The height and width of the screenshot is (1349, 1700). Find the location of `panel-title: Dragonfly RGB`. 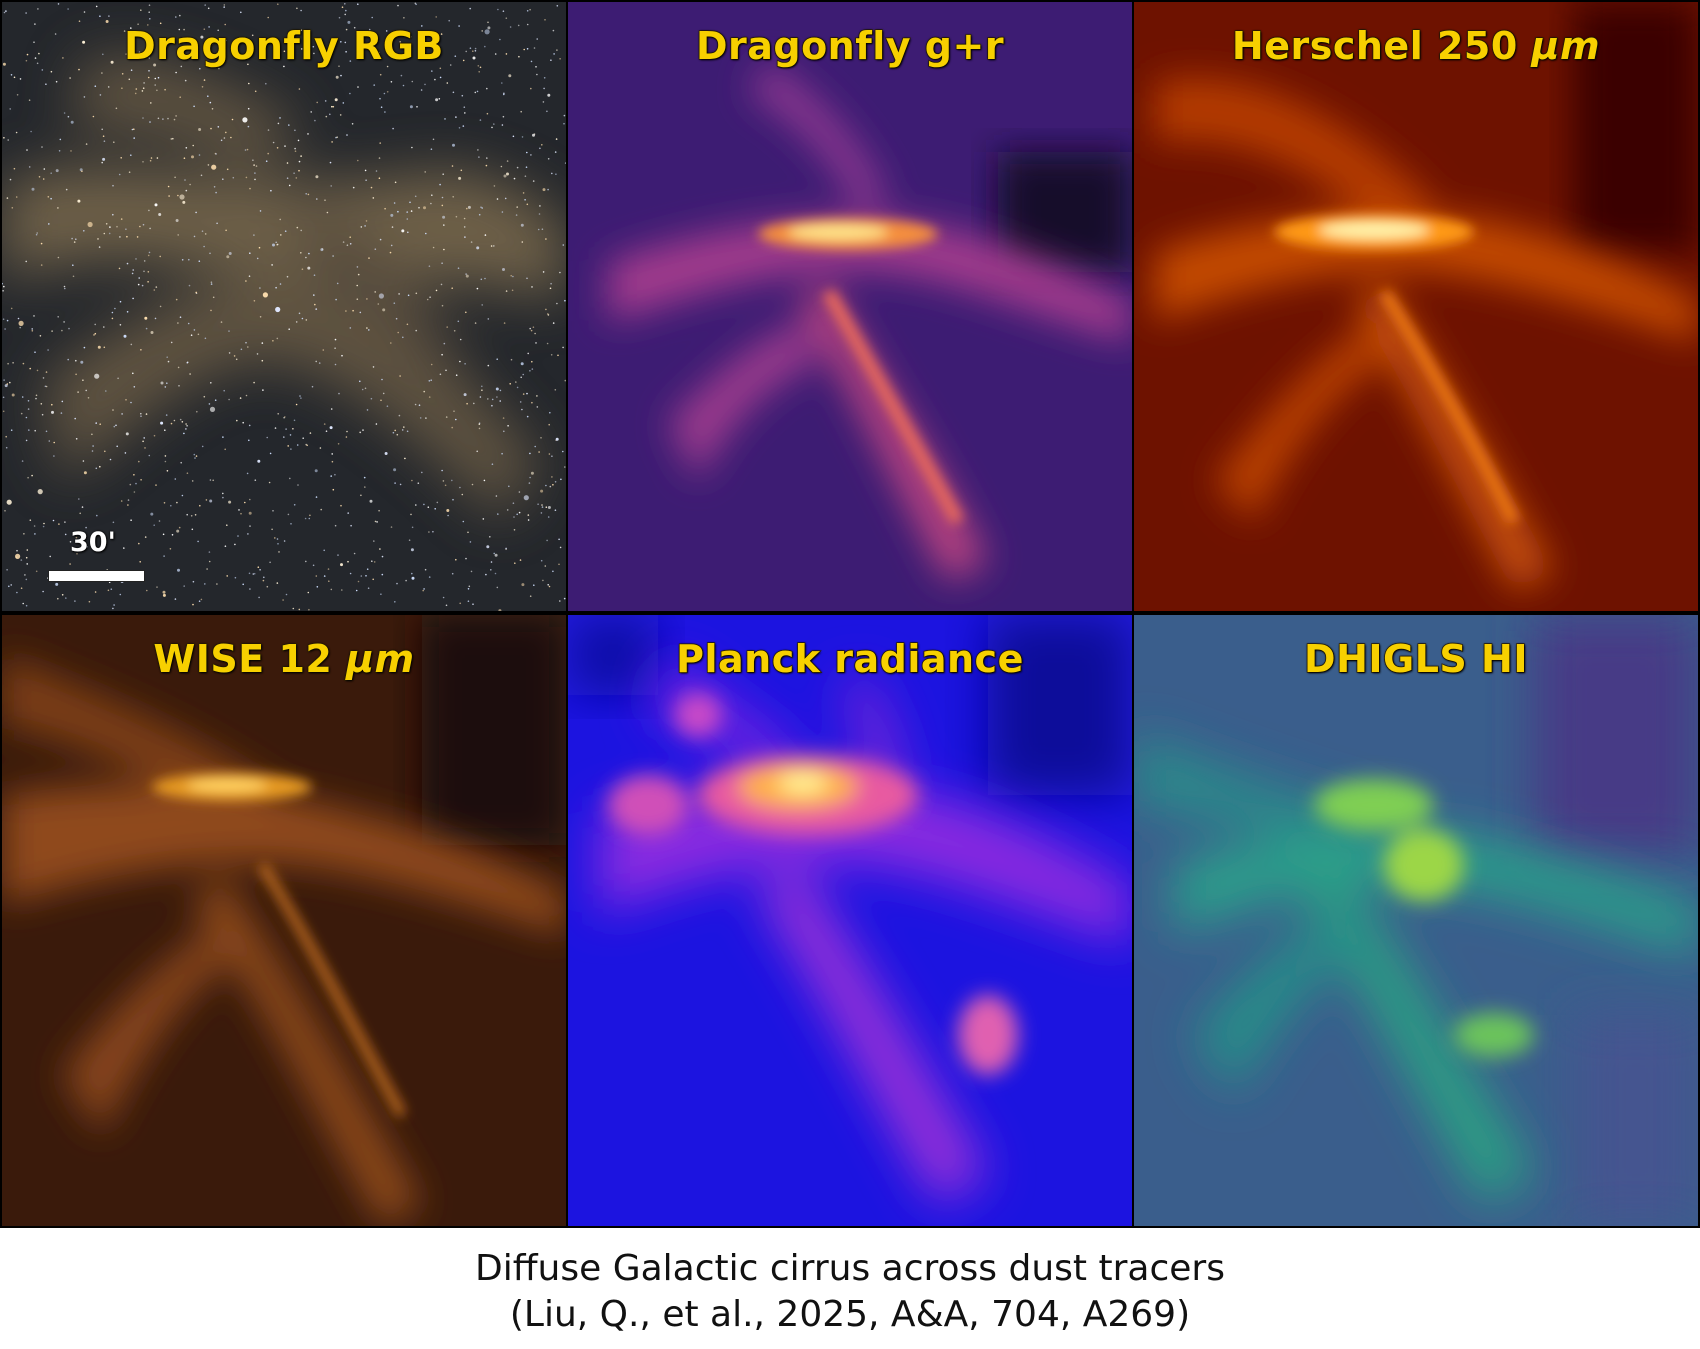

panel-title: Dragonfly RGB is located at coordinates (283, 46).